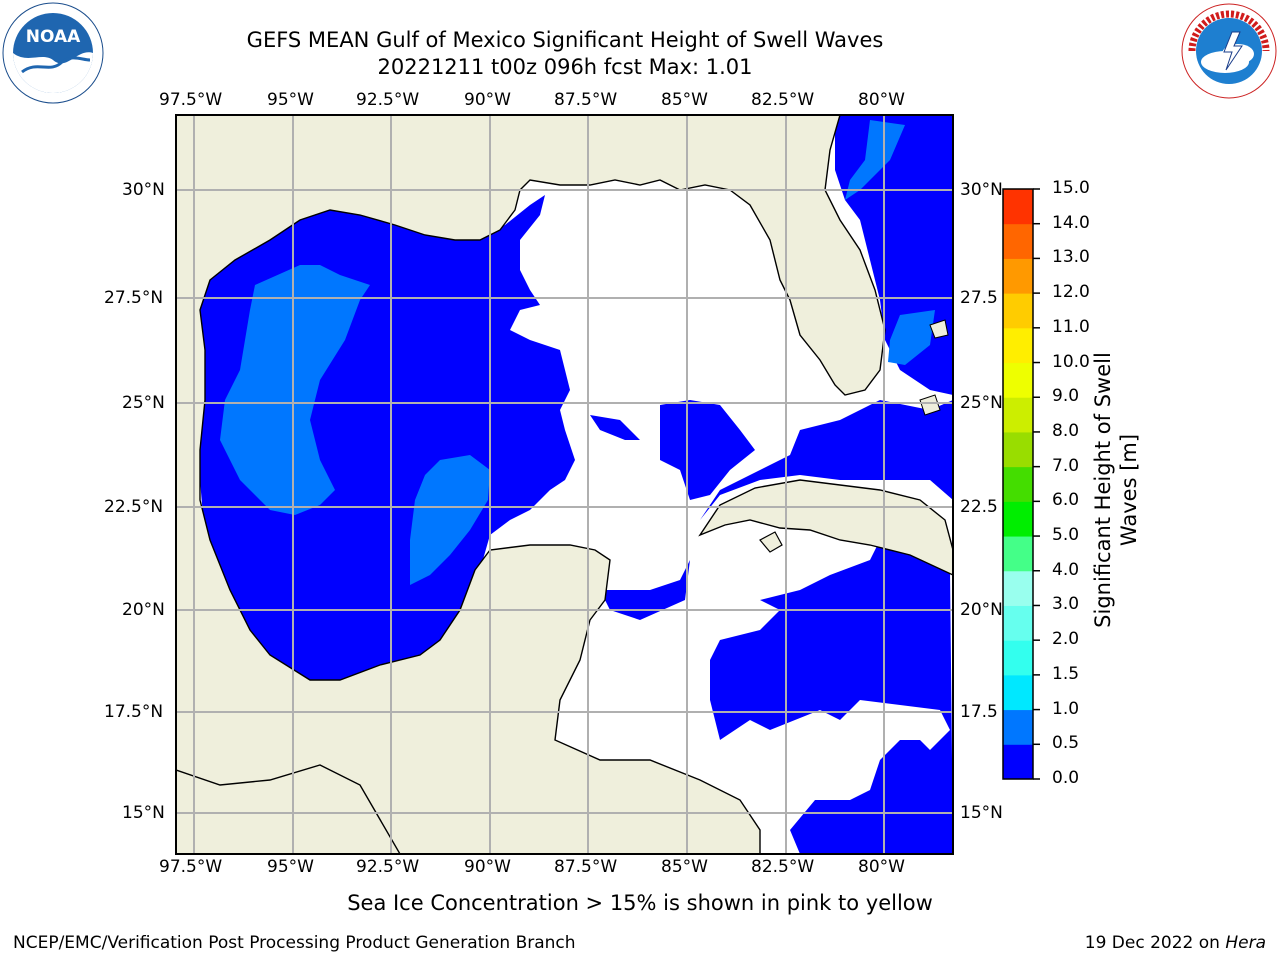 The image size is (1280, 960). What do you see at coordinates (290, 867) in the screenshot?
I see `lon-label-bottom: 95°W` at bounding box center [290, 867].